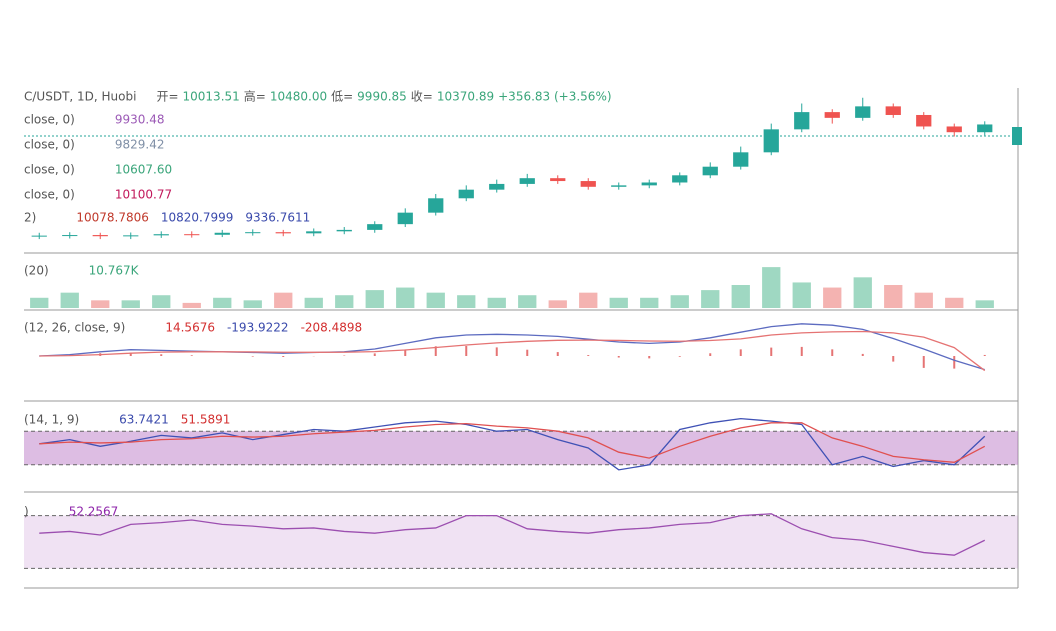  I want to click on legend-value: -208.4898, so click(332, 328).